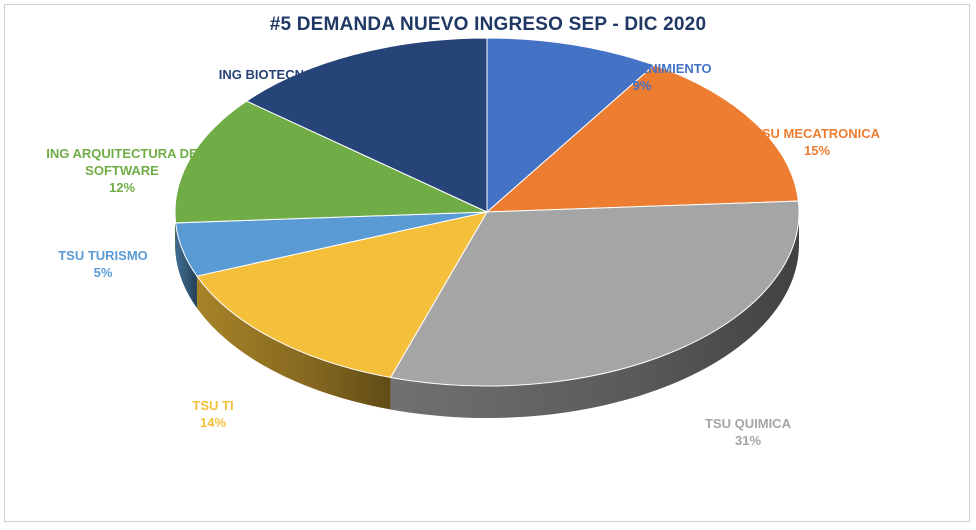 This screenshot has width=976, height=530. I want to click on pie-slice-tsu-mecatronica, so click(642, 138).